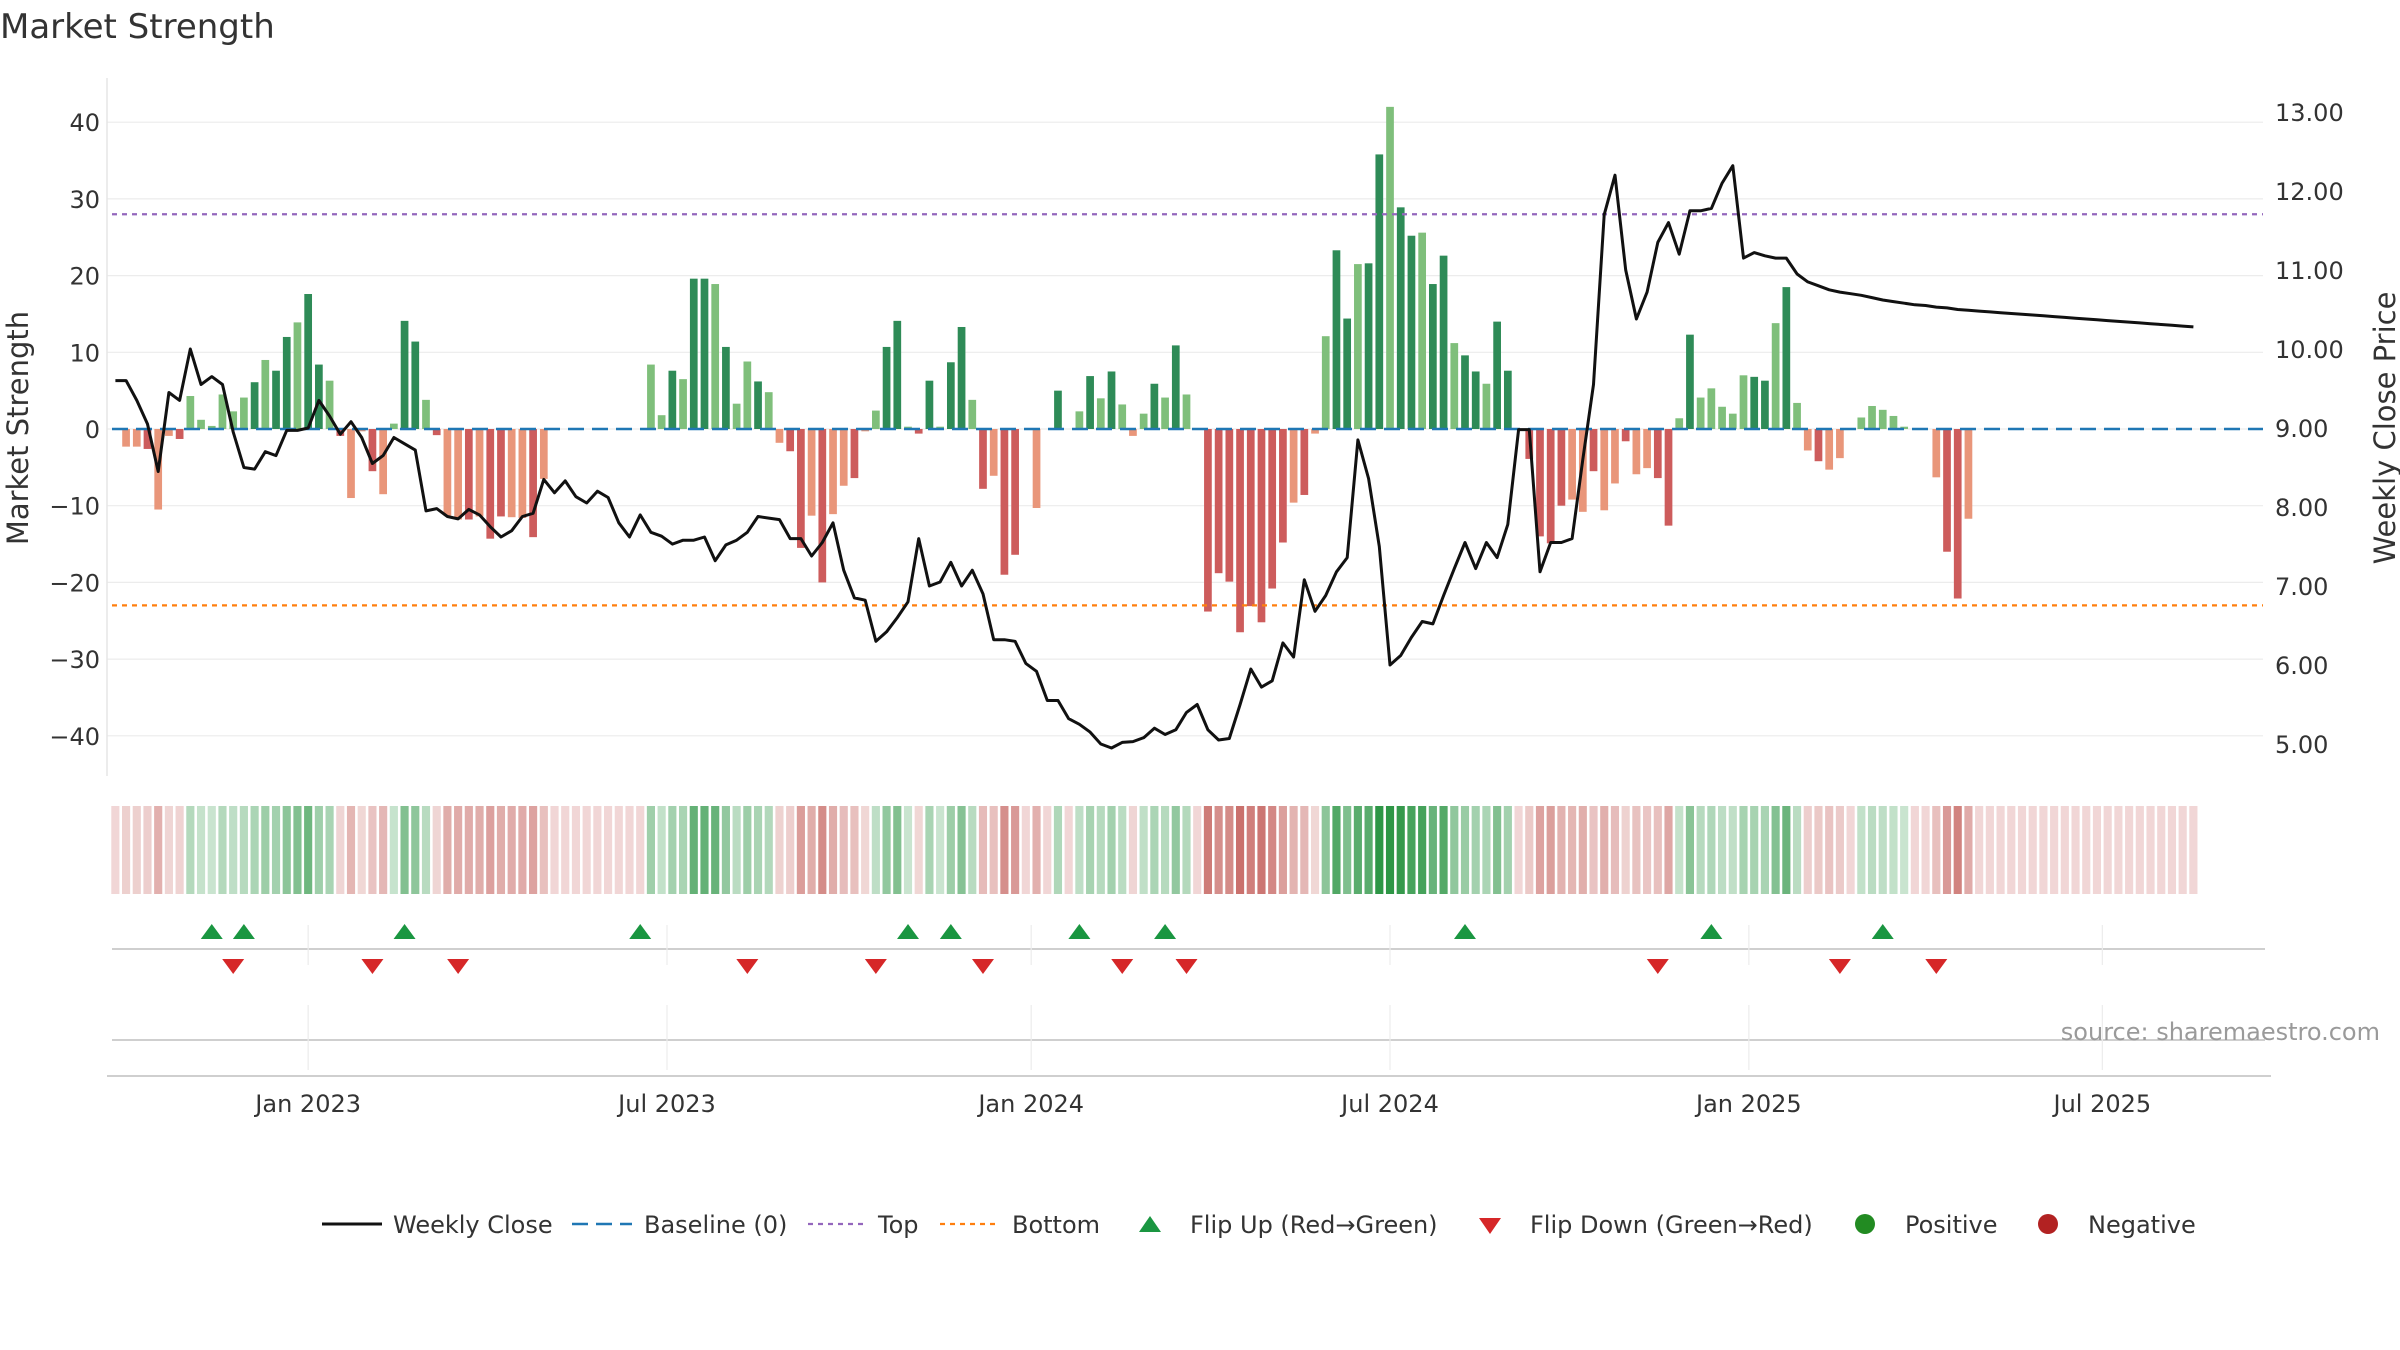 The height and width of the screenshot is (1350, 2400). What do you see at coordinates (2048, 1224) in the screenshot?
I see `legend-negative-icon` at bounding box center [2048, 1224].